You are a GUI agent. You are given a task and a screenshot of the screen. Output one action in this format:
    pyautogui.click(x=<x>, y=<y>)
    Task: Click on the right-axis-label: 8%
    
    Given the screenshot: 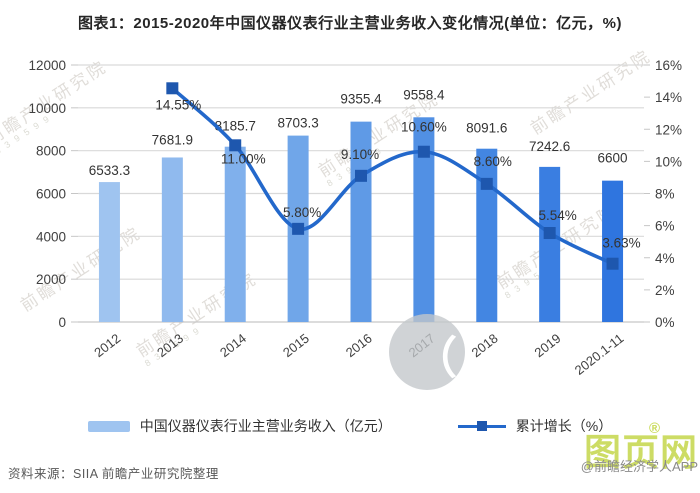 What is the action you would take?
    pyautogui.click(x=665, y=194)
    